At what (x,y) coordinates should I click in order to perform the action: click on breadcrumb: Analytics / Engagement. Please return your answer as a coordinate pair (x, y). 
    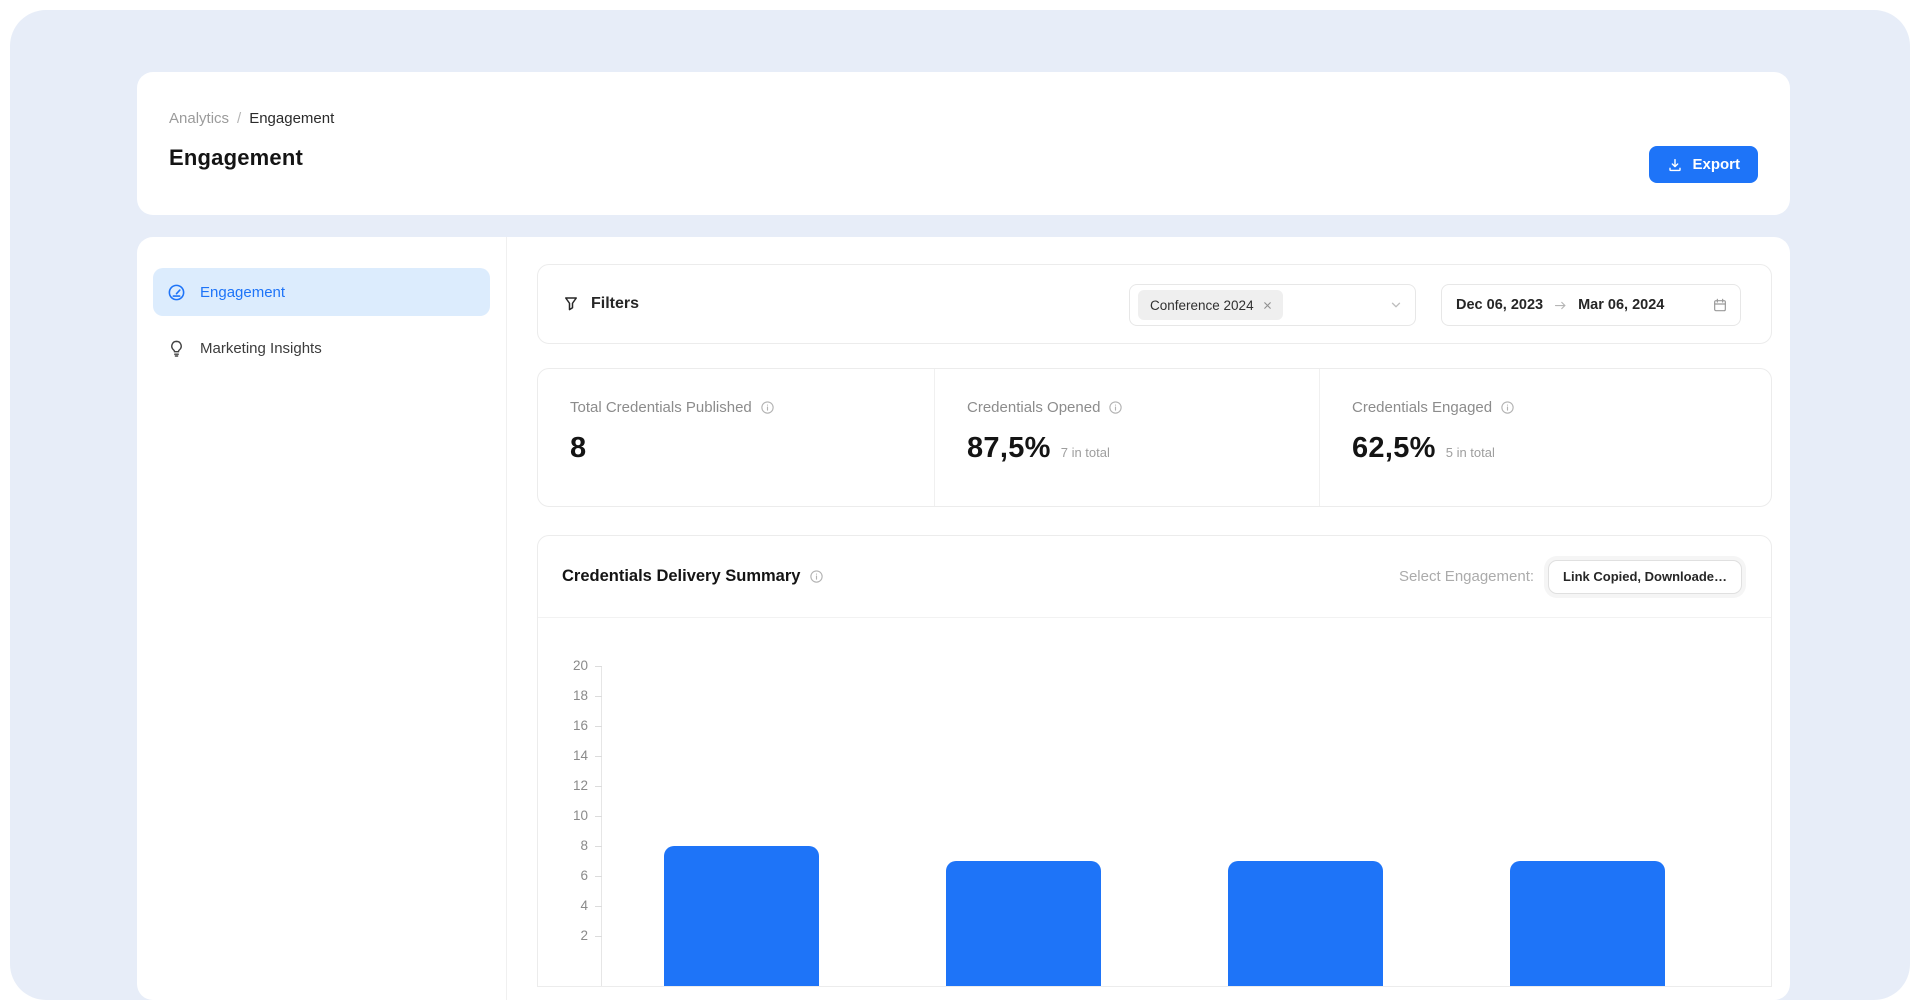
    Looking at the image, I should click on (963, 118).